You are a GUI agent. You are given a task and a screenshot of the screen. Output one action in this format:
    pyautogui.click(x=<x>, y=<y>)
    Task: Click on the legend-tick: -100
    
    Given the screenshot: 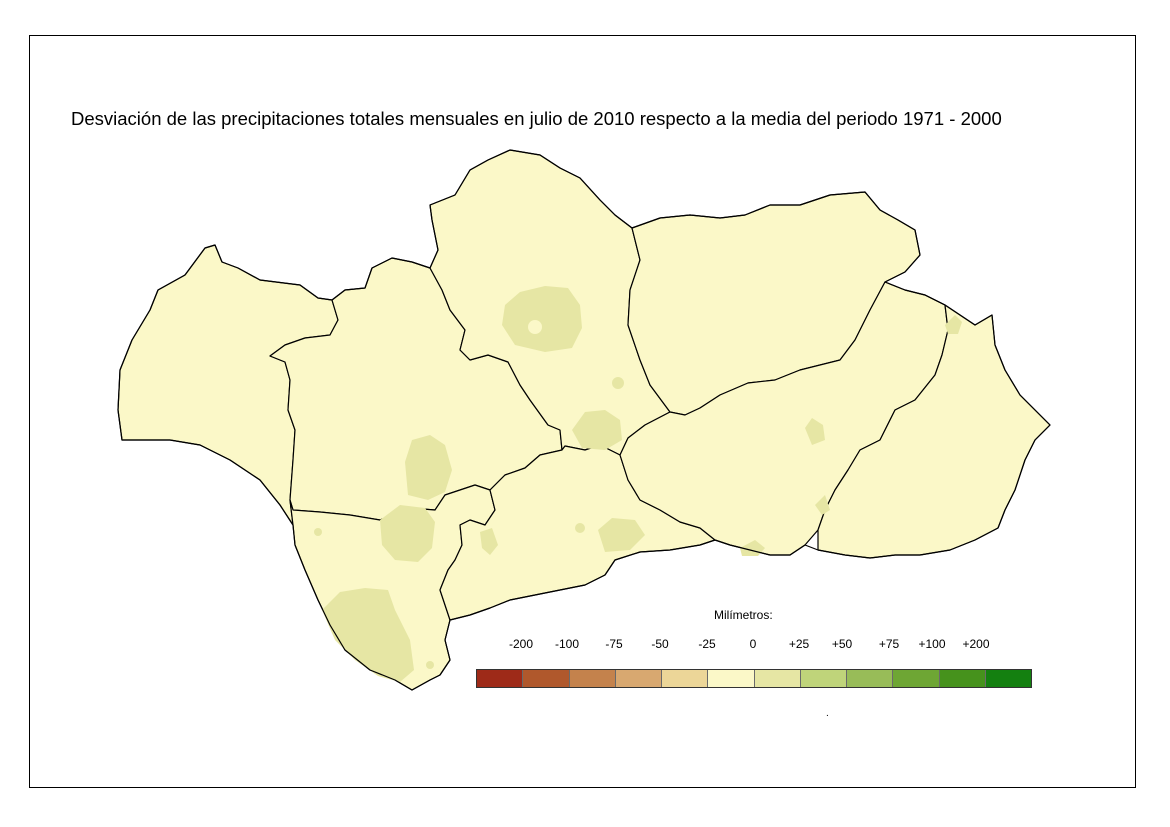 What is the action you would take?
    pyautogui.click(x=567, y=644)
    